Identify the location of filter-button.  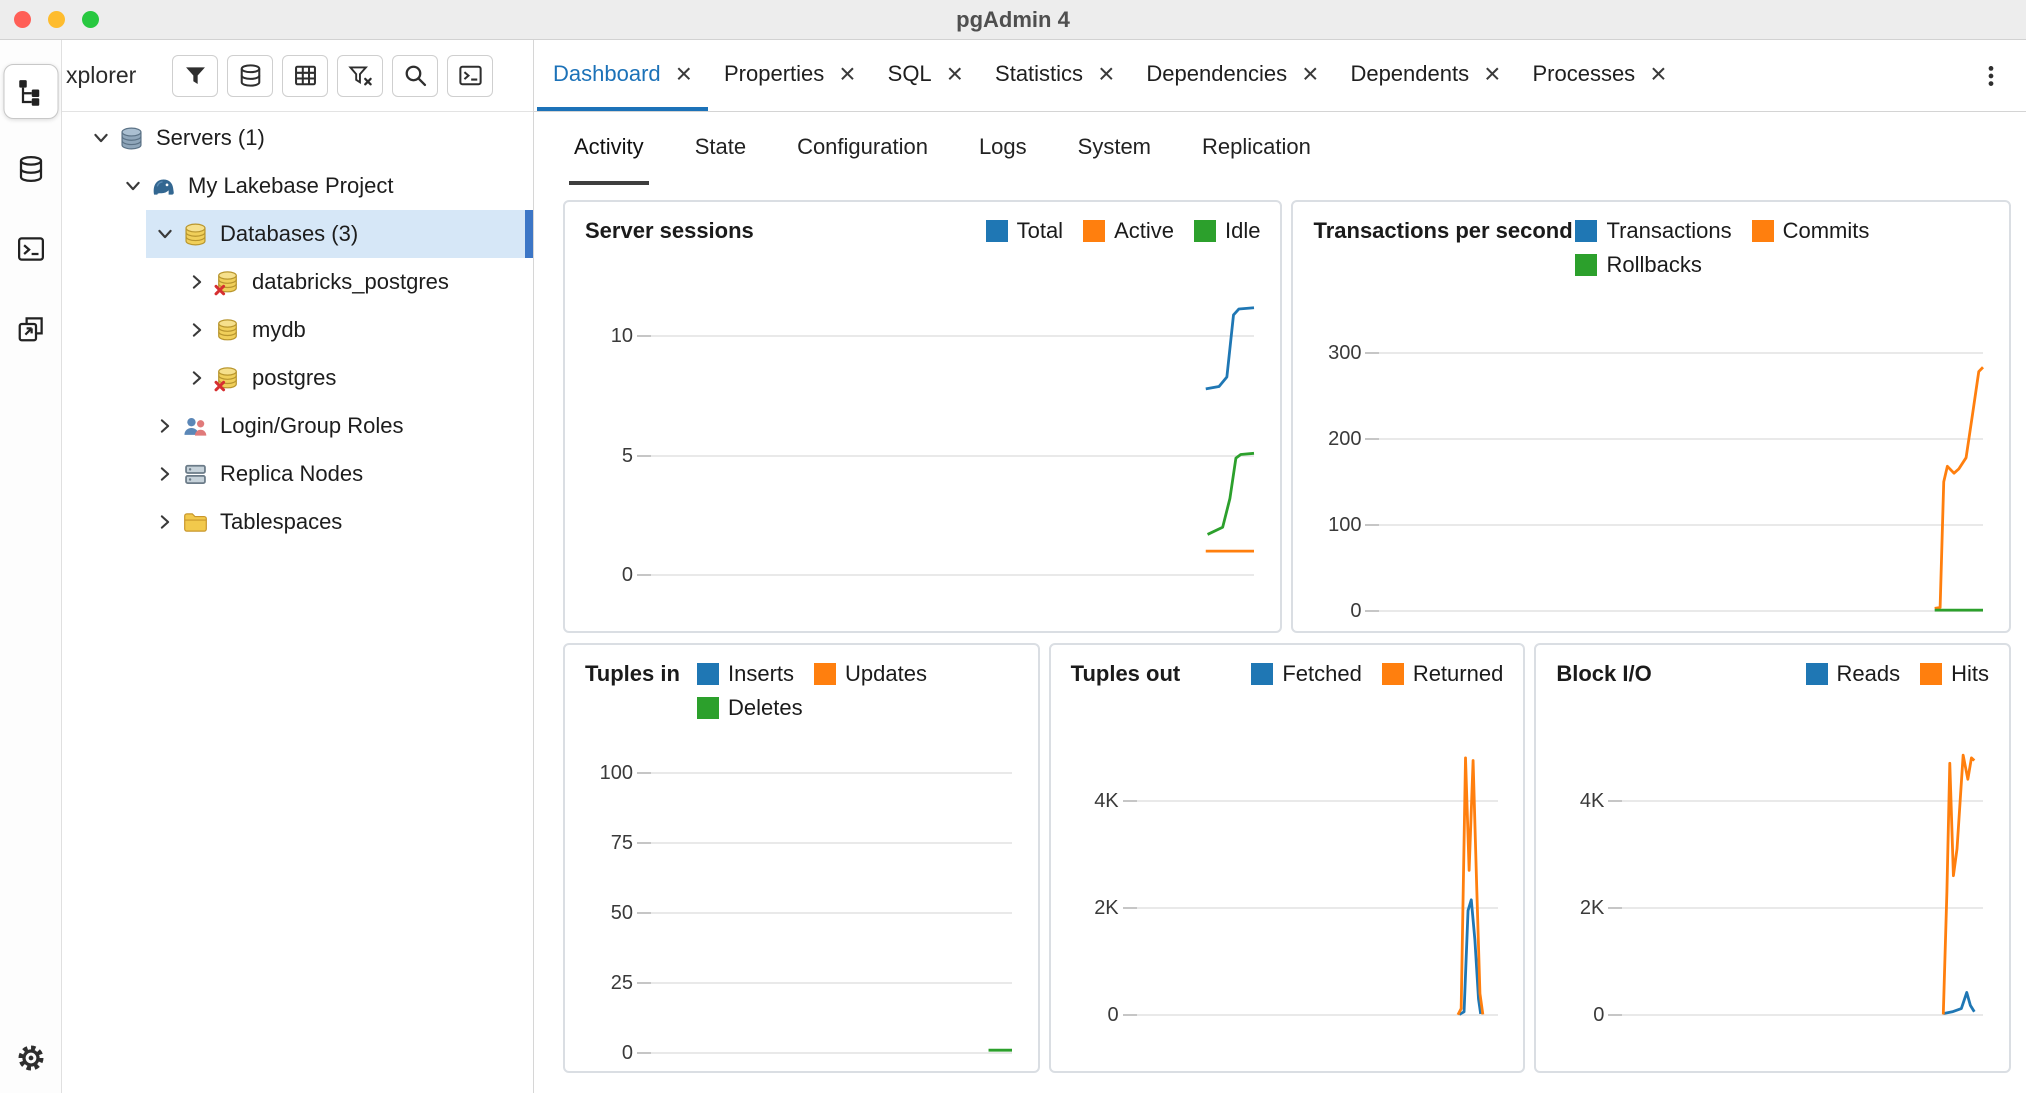
(195, 75).